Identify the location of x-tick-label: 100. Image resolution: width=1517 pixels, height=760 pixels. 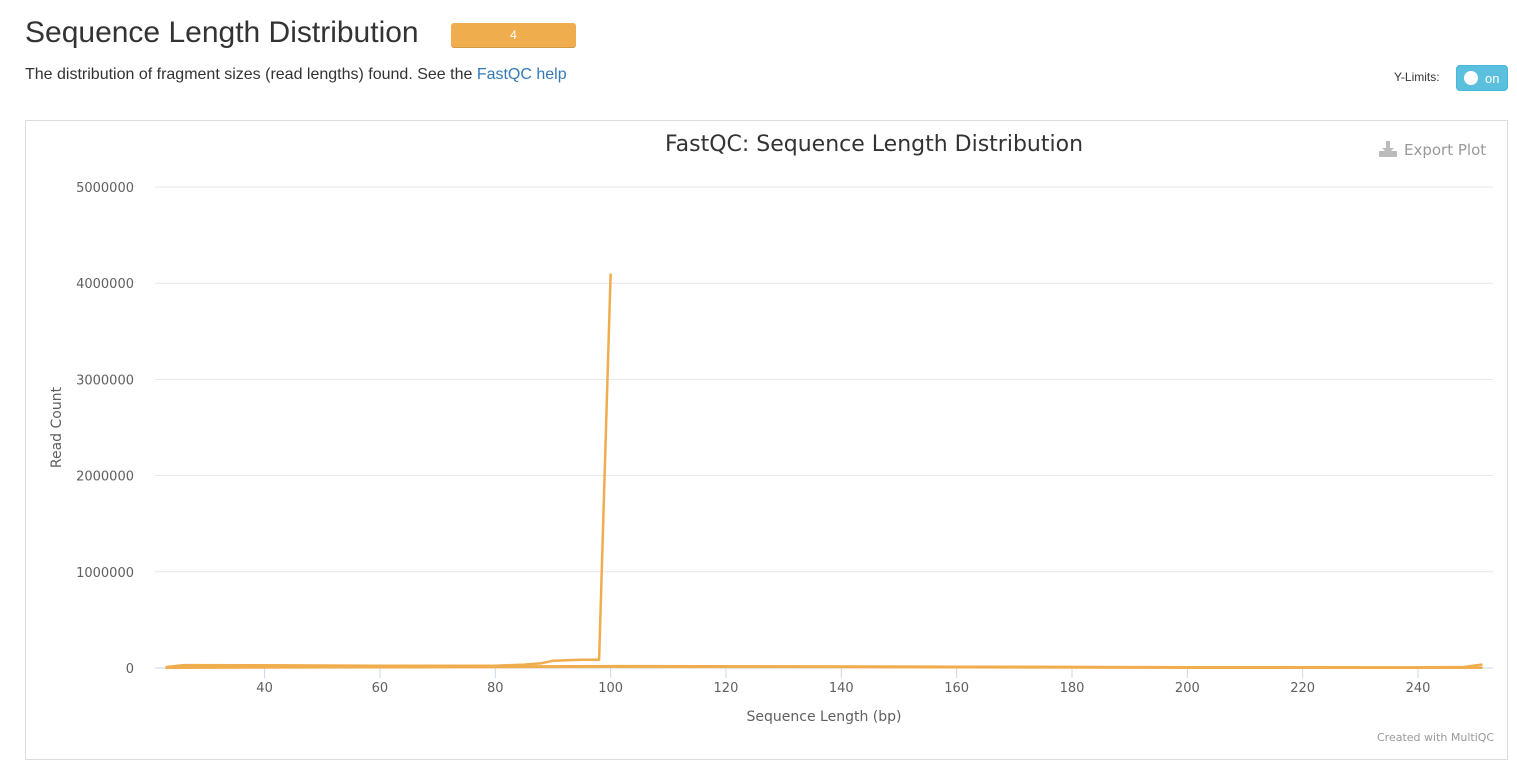
(610, 688).